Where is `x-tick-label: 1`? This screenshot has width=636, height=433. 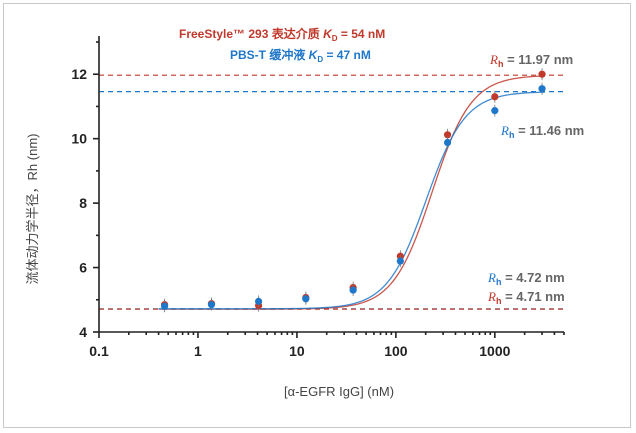 x-tick-label: 1 is located at coordinates (198, 351).